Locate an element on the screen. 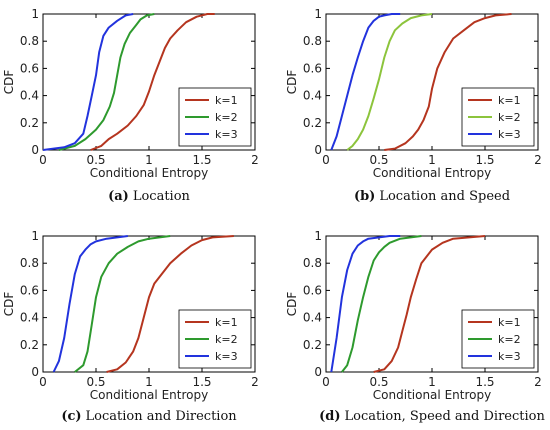 The width and height of the screenshot is (550, 430). caption-text: Location and Direction is located at coordinates (162, 416).